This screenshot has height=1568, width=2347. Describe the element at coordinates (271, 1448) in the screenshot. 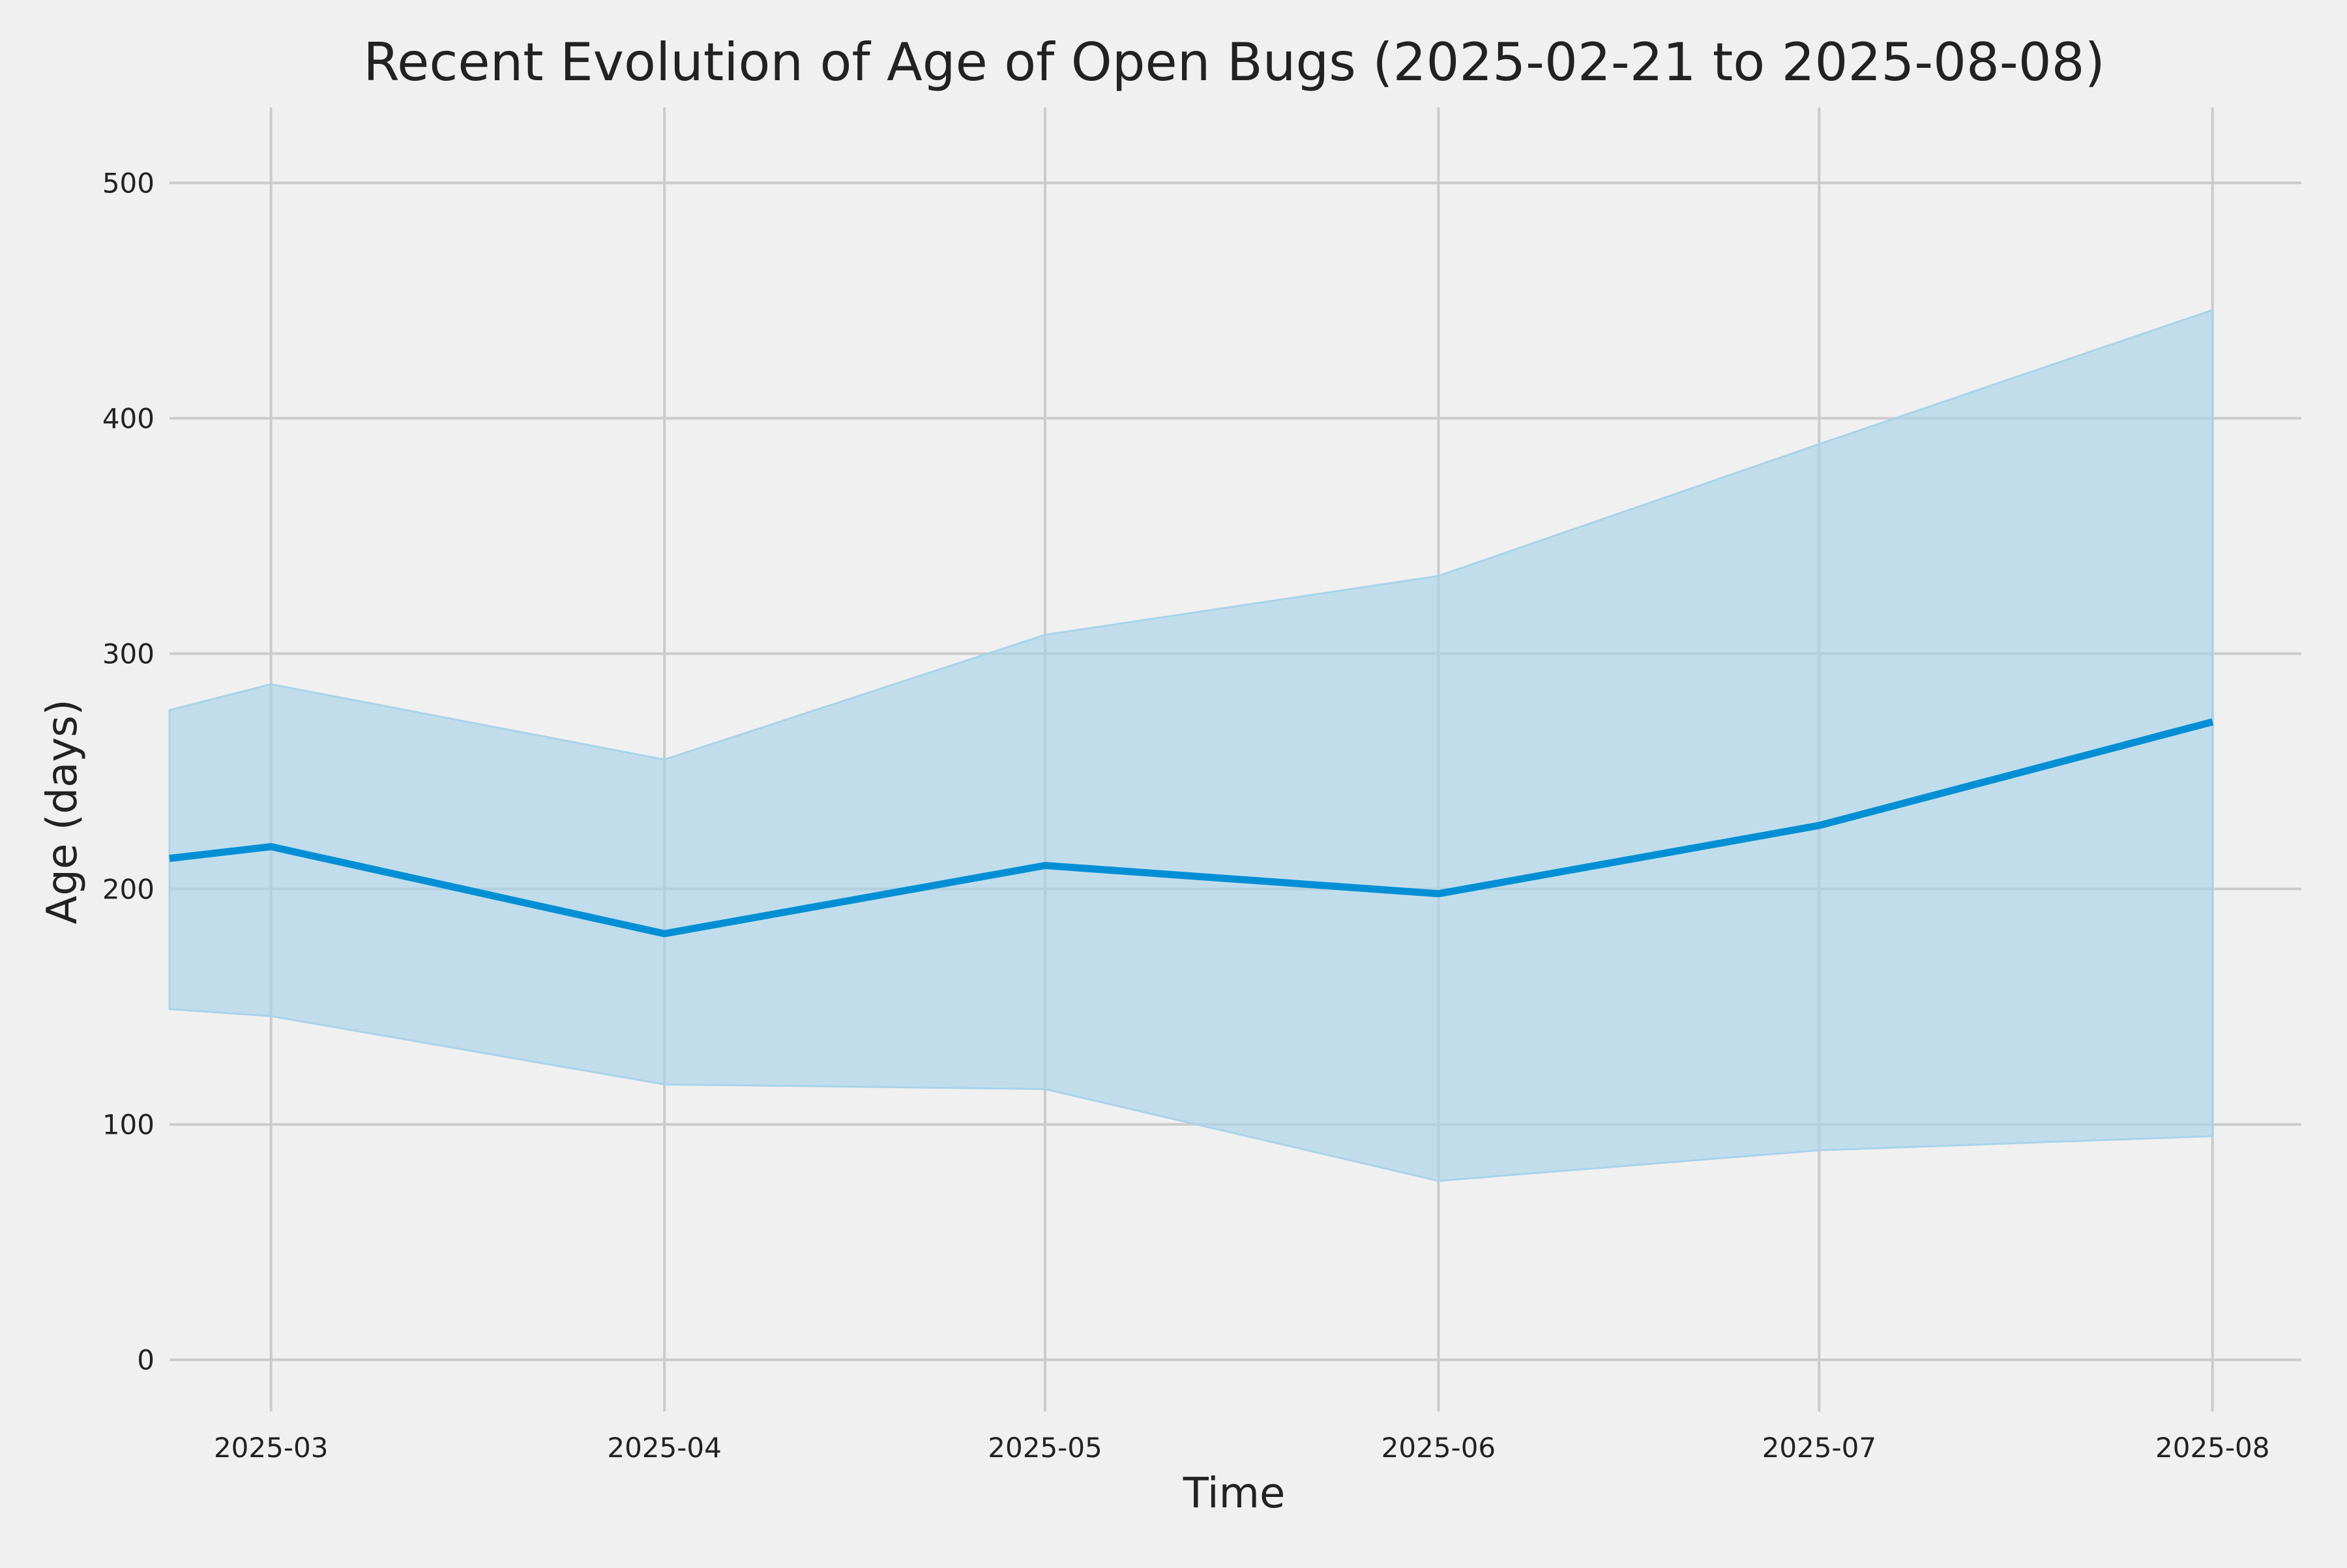

I see `x-tick-label: 2025-03` at that location.